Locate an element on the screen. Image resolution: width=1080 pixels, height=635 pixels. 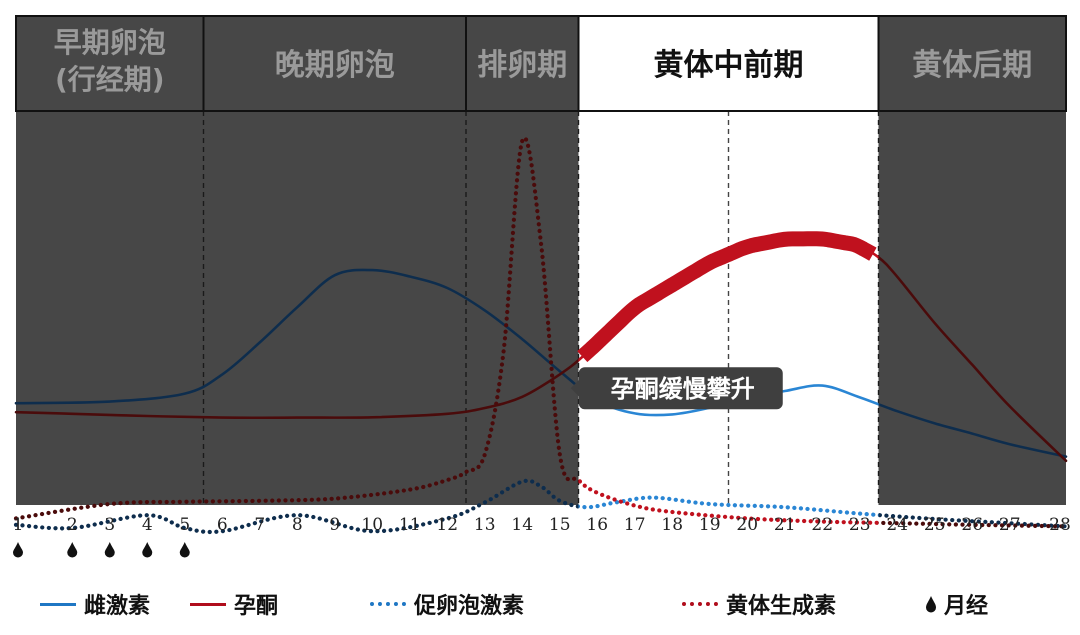
x-tick-14: 14 is located at coordinates (522, 525).